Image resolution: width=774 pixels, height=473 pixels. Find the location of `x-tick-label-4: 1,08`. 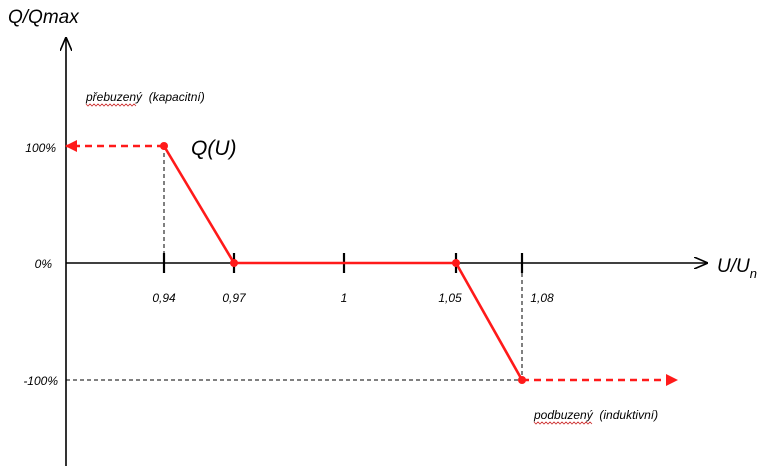

x-tick-label-4: 1,08 is located at coordinates (542, 298).